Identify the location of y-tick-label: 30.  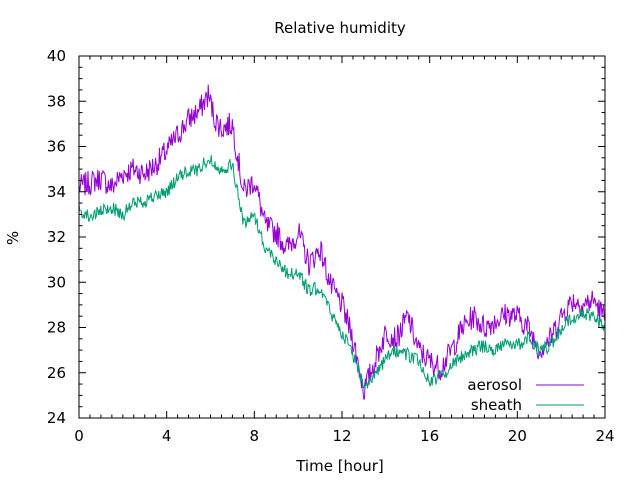
(56, 282).